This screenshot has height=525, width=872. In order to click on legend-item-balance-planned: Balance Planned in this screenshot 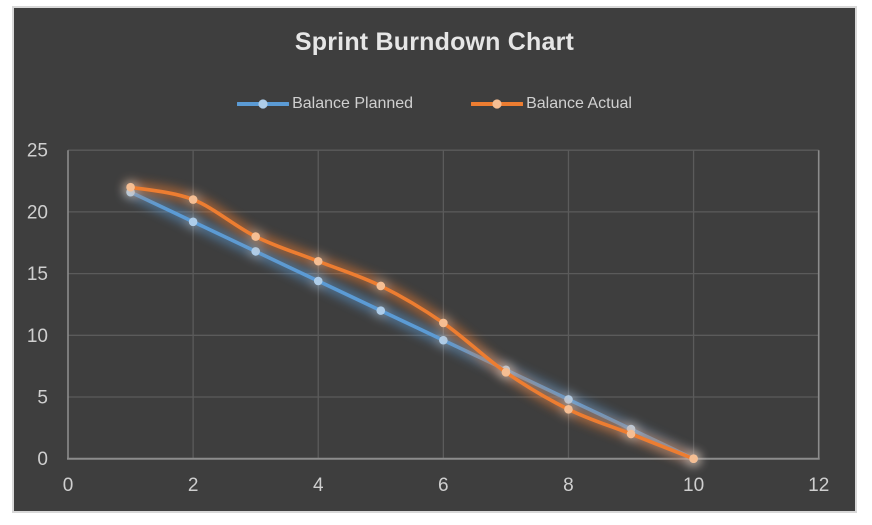, I will do `click(325, 104)`.